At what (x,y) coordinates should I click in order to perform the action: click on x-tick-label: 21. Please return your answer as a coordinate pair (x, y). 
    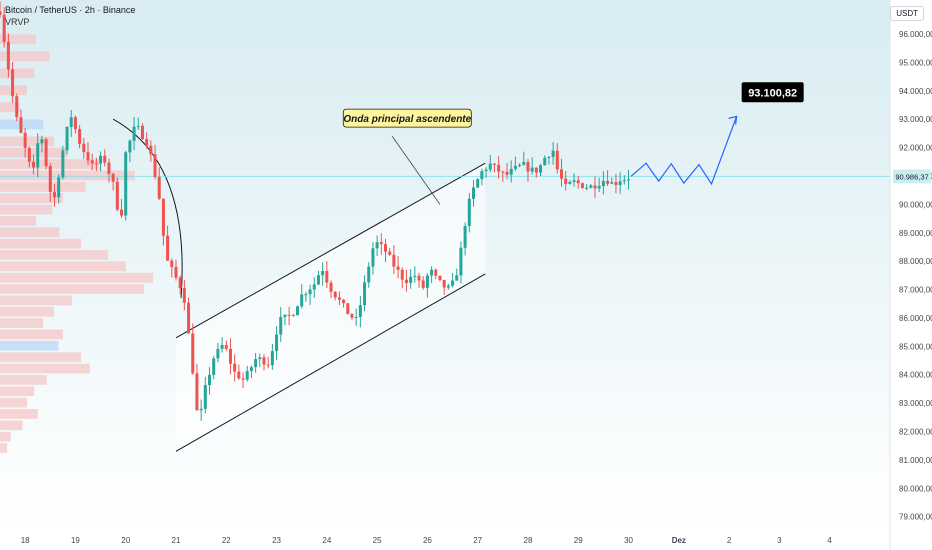
    Looking at the image, I should click on (176, 540).